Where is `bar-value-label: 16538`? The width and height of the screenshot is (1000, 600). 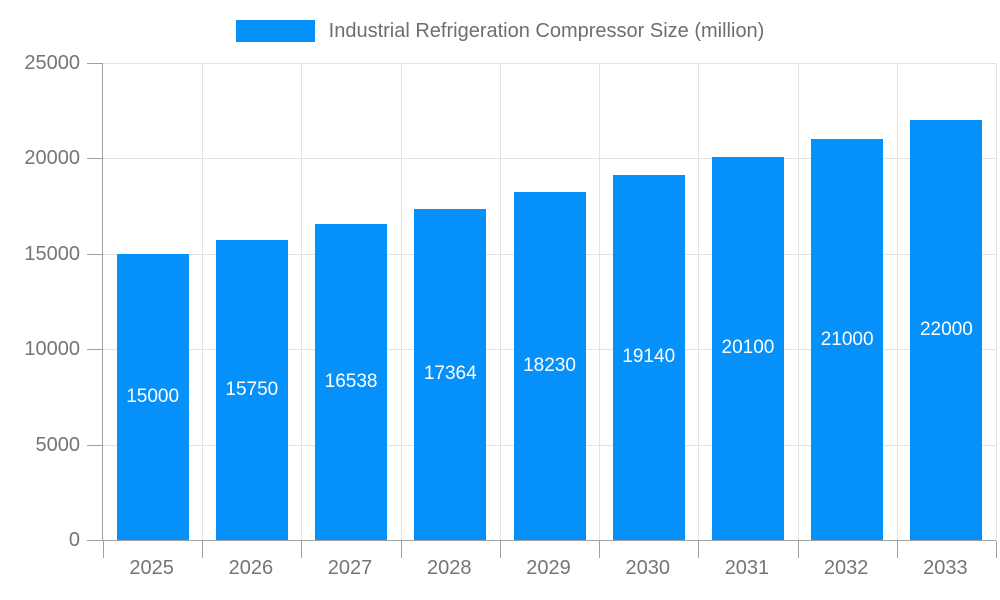 bar-value-label: 16538 is located at coordinates (351, 382).